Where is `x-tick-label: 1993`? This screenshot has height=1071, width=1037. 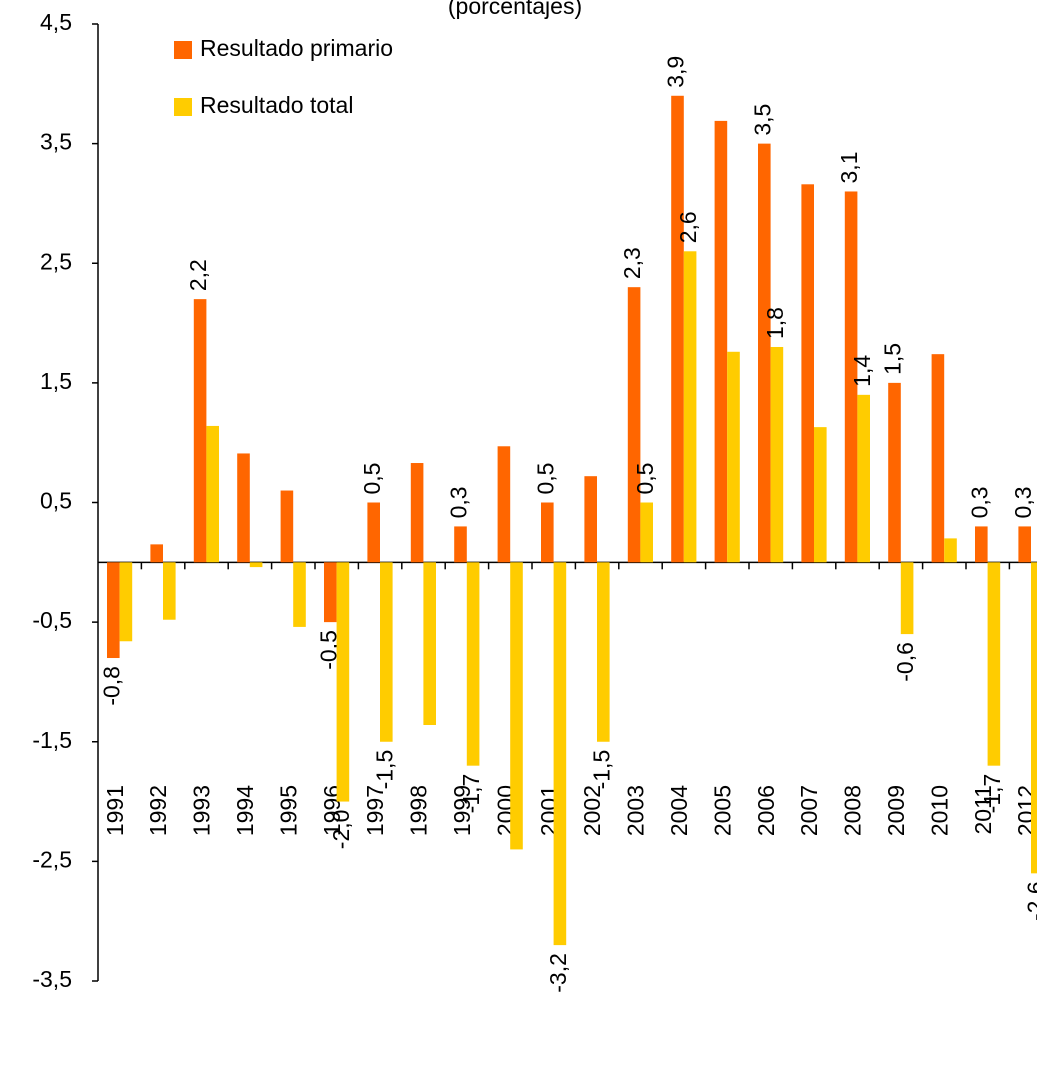
x-tick-label: 1993 is located at coordinates (202, 810).